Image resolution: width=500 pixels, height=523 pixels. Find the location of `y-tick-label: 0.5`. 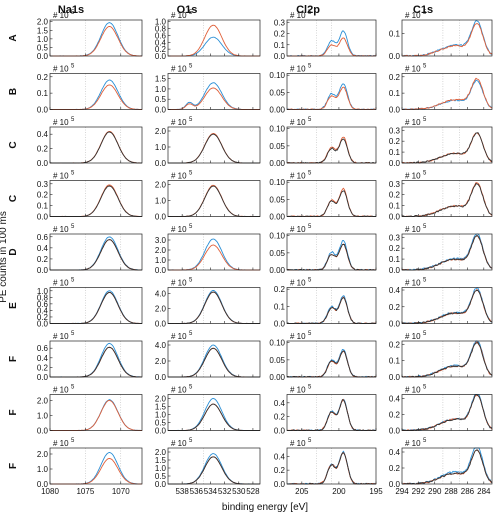

y-tick-label: 0.5 is located at coordinates (161, 423).